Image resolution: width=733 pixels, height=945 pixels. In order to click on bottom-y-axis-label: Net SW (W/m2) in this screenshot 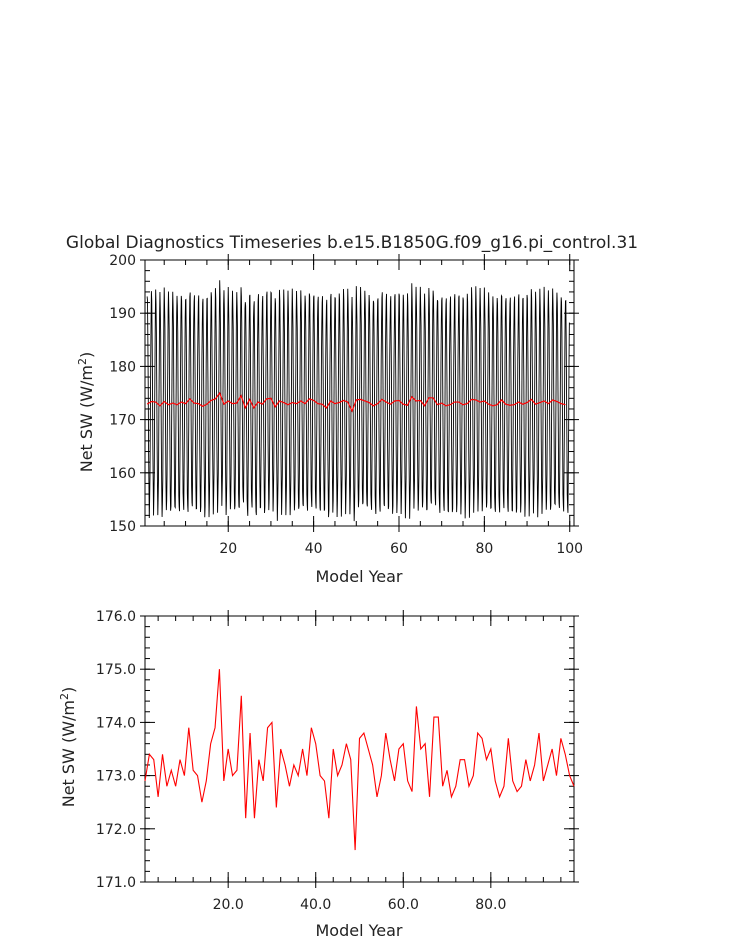, I will do `click(68, 747)`.